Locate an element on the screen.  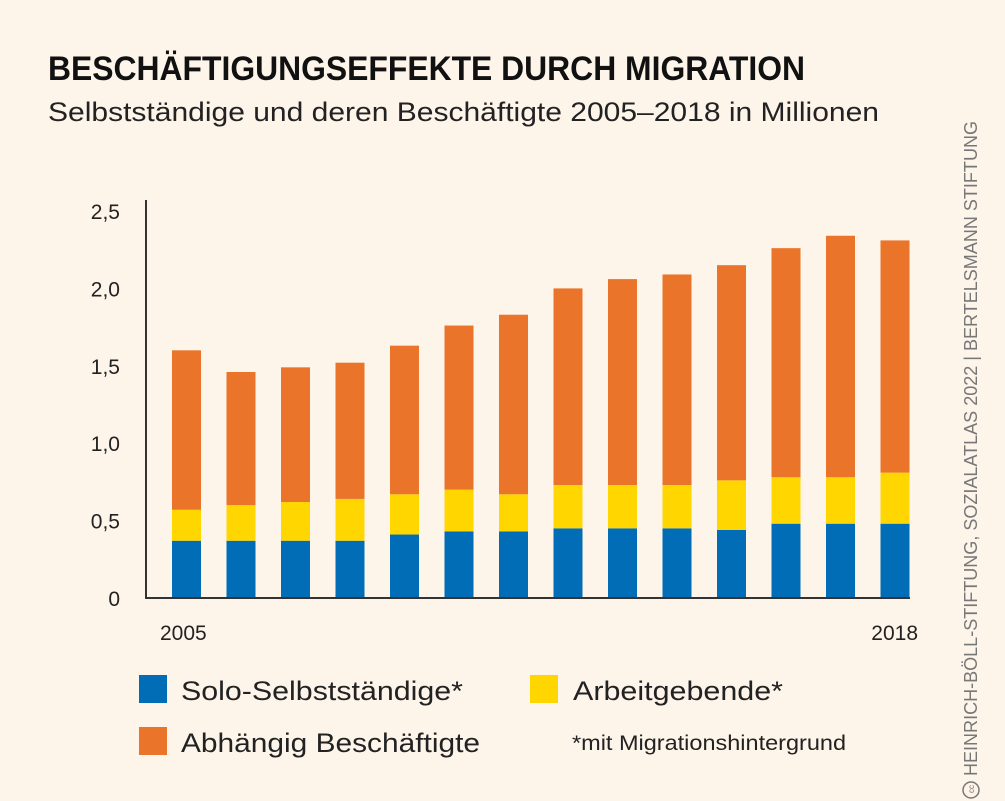
legend-label-arbeitgebende: Arbeitgebende* is located at coordinates (678, 691).